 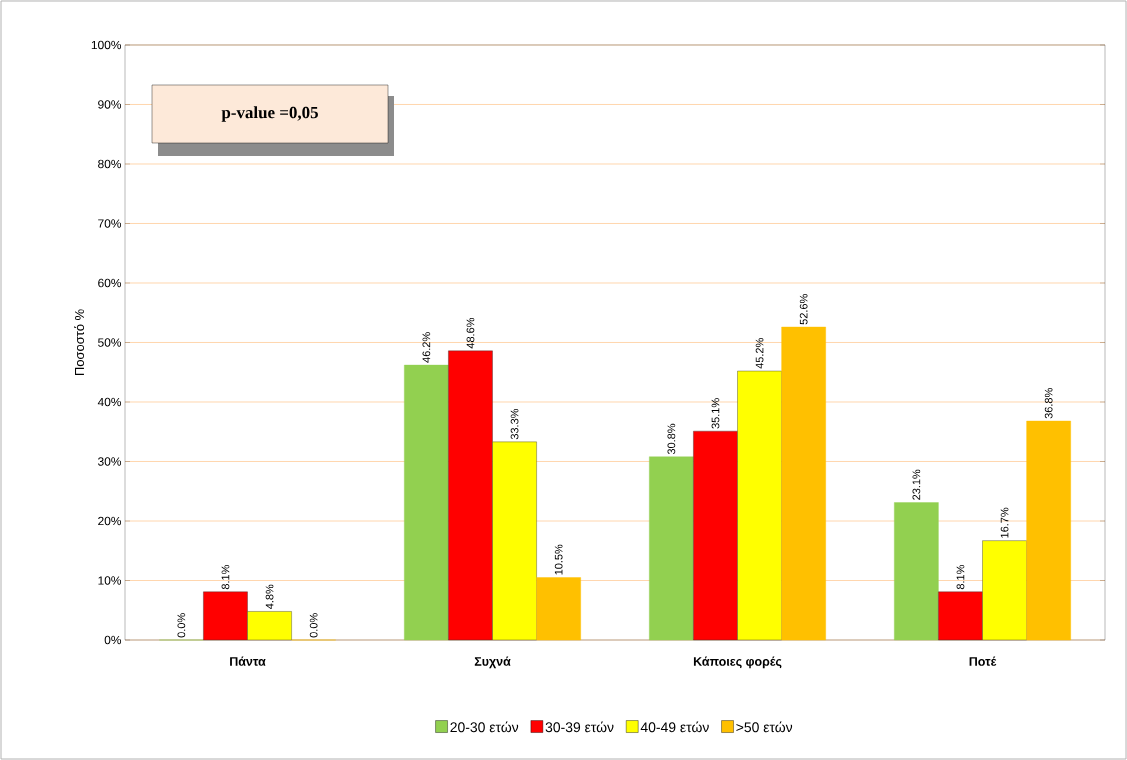 I want to click on data-label: 30.8%, so click(x=671, y=439).